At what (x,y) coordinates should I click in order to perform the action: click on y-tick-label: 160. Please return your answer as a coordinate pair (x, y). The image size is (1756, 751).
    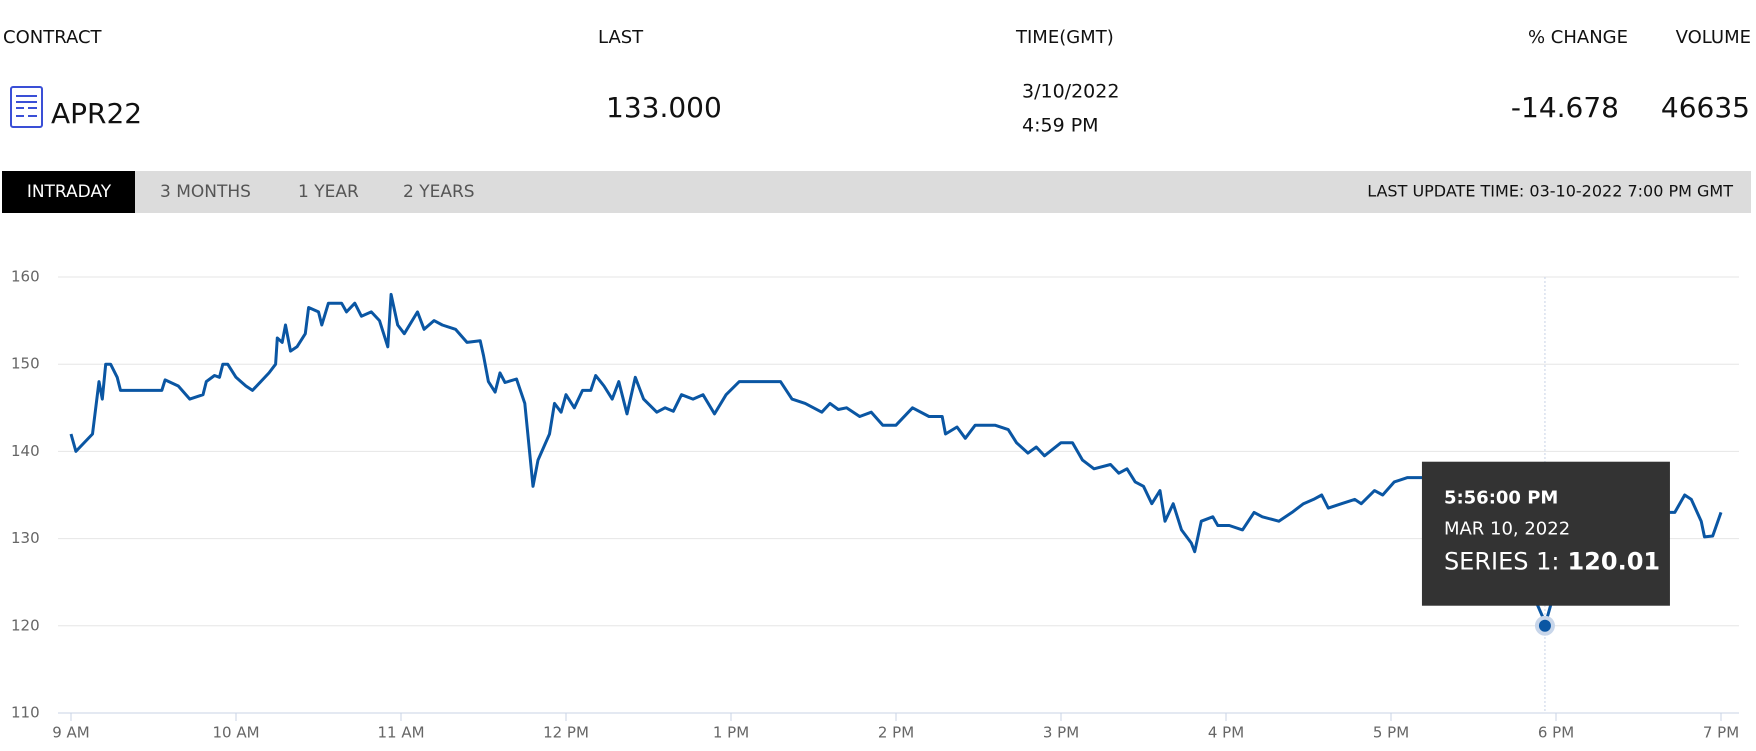
    Looking at the image, I should click on (25, 277).